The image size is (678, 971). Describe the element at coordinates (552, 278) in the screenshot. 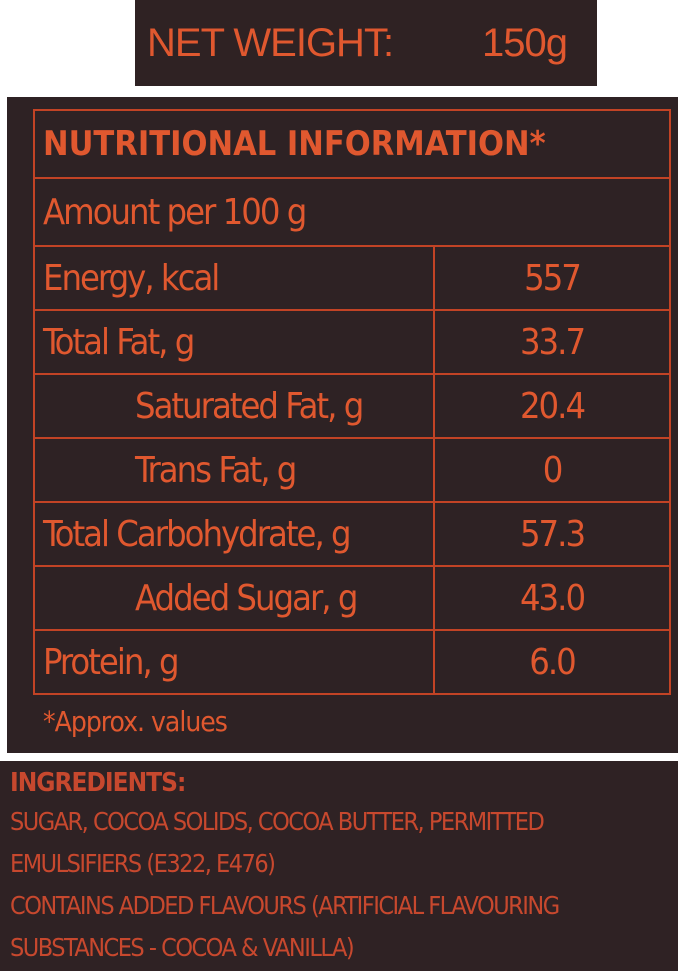

I see `nutrient-value-energy: 557` at that location.